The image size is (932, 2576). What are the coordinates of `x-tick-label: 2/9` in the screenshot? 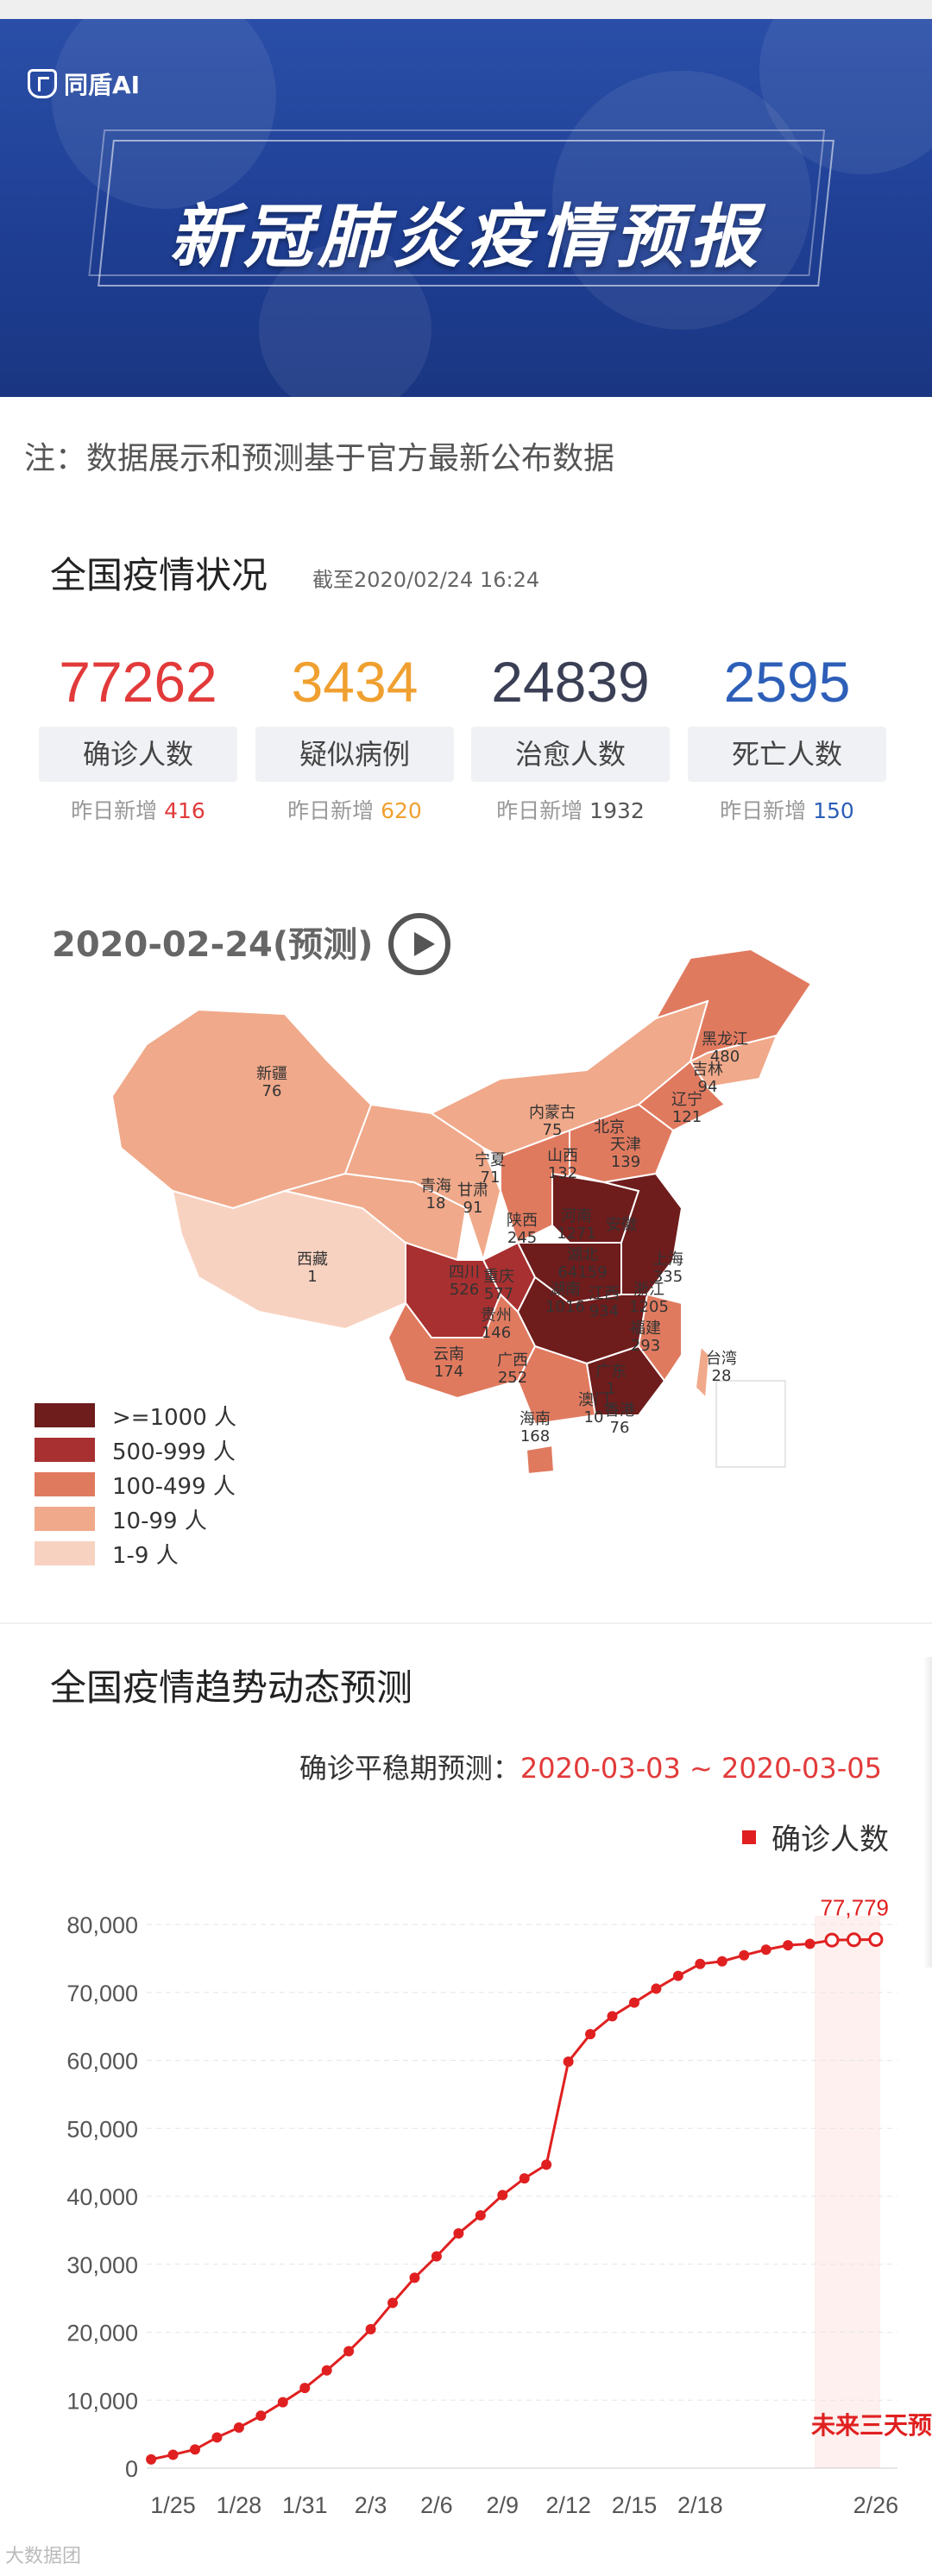 It's located at (503, 2505).